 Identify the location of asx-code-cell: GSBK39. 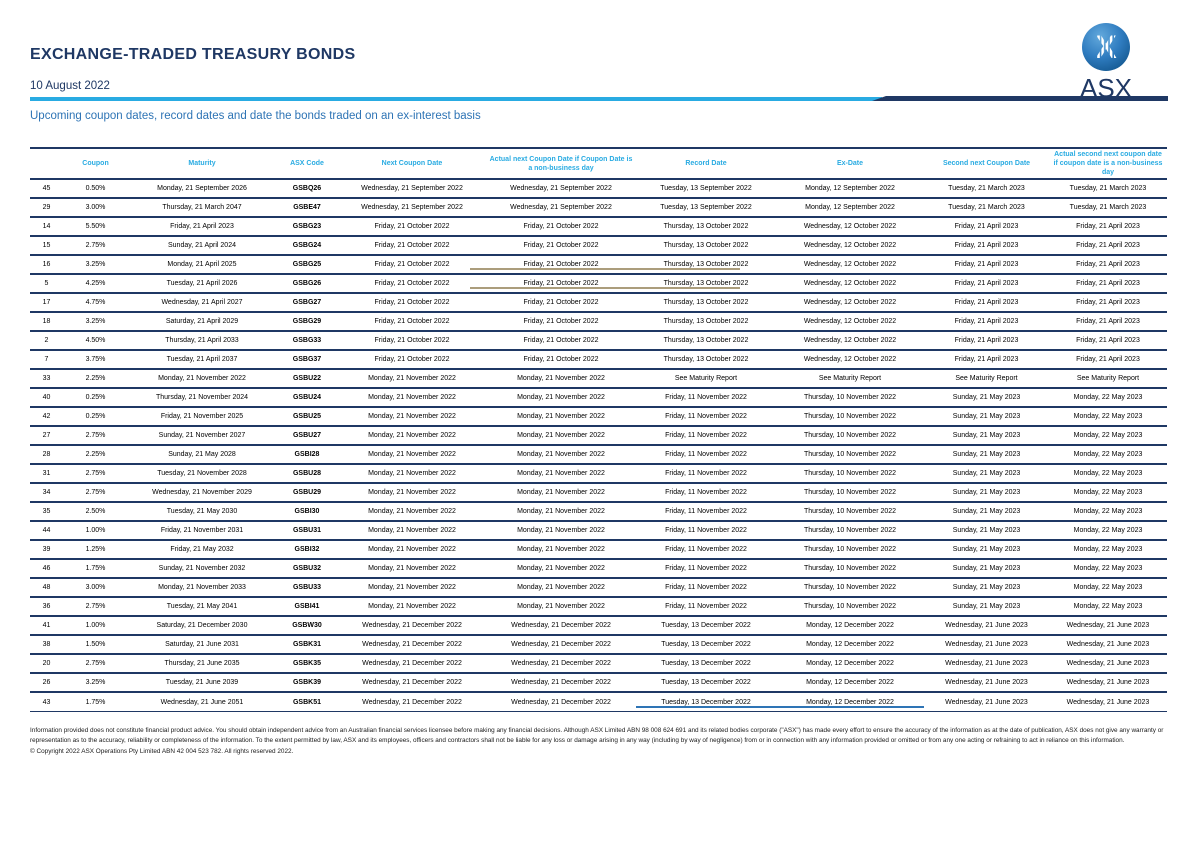
(306, 683).